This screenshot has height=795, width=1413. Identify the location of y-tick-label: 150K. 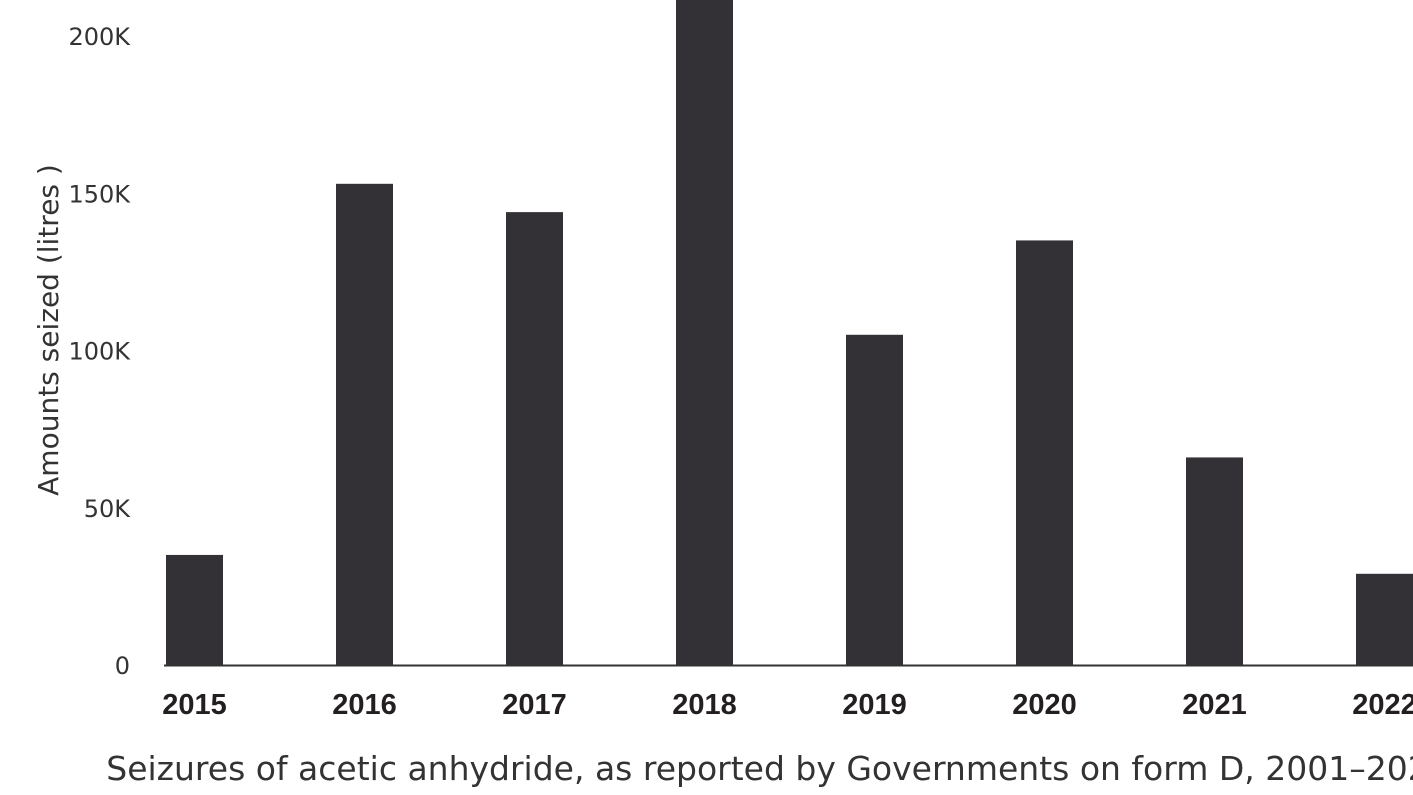
(99, 194).